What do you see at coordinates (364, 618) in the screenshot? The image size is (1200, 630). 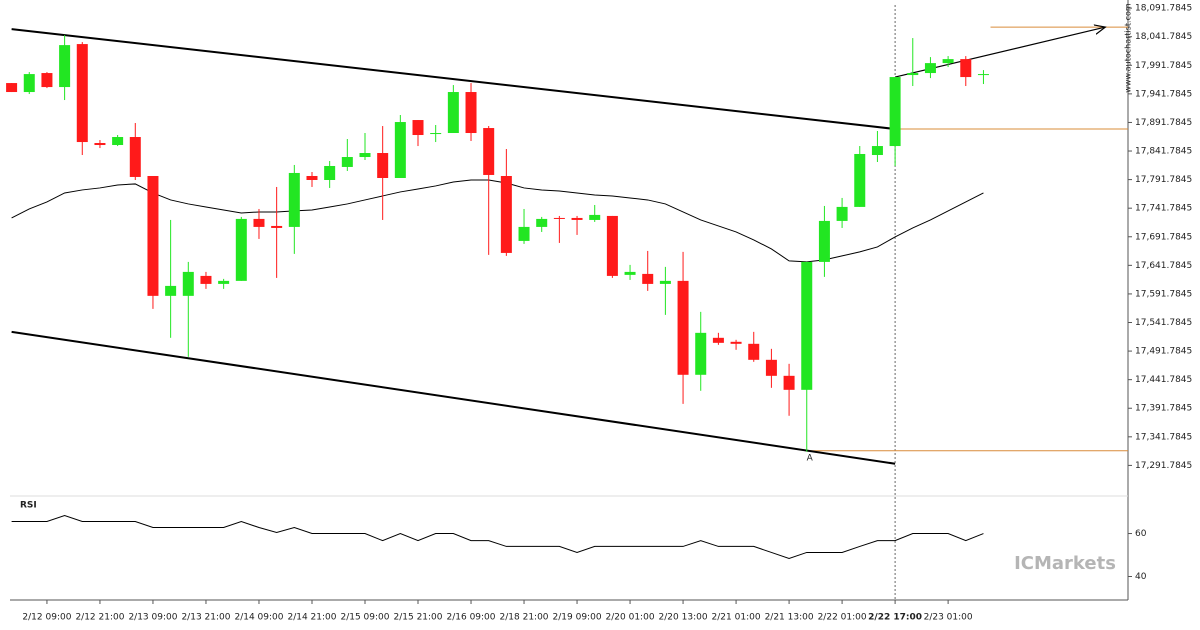 I see `x-tick-label: 2/15 09:00` at bounding box center [364, 618].